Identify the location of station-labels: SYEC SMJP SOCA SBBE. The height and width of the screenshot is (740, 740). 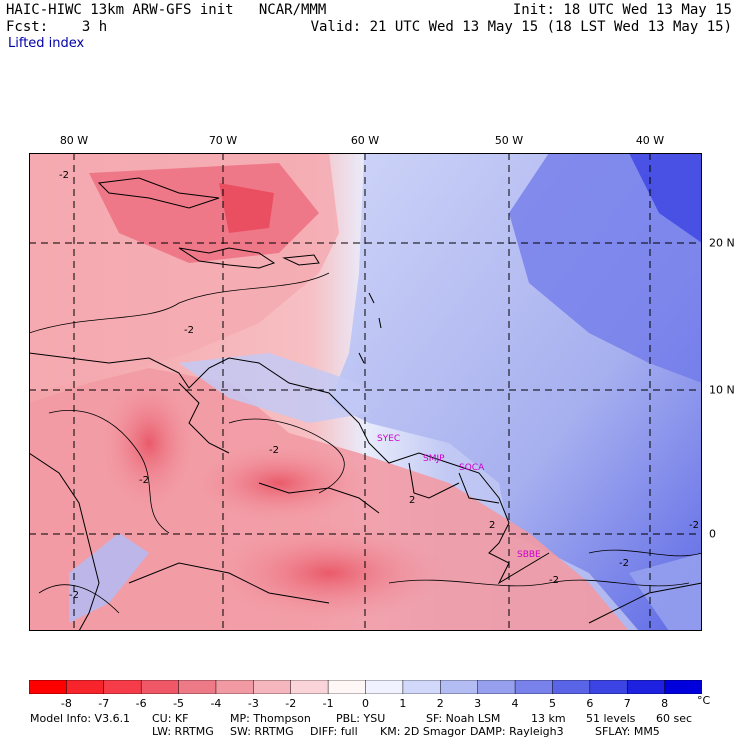
(459, 497).